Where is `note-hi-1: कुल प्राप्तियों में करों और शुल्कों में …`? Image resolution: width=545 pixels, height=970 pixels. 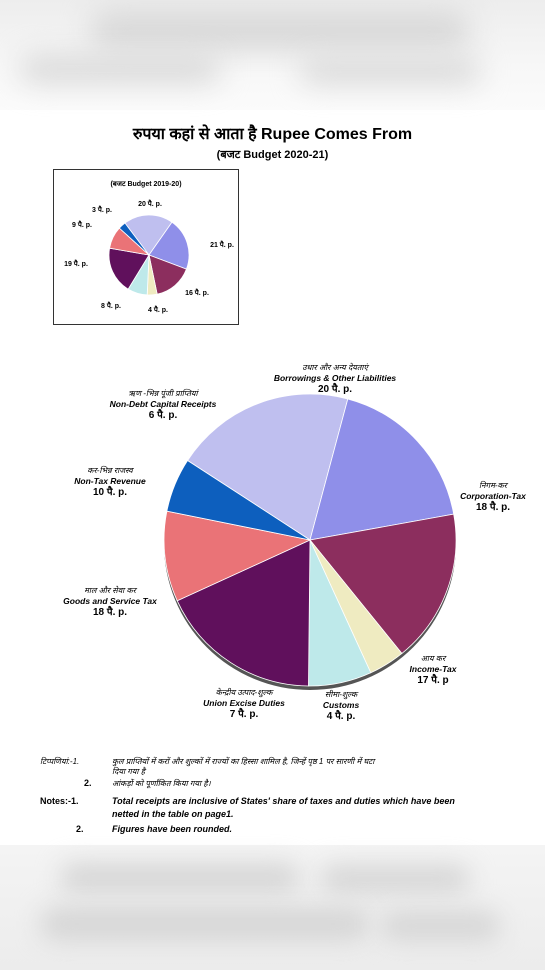
note-hi-1: कुल प्राप्तियों में करों और शुल्कों में … is located at coordinates (243, 761).